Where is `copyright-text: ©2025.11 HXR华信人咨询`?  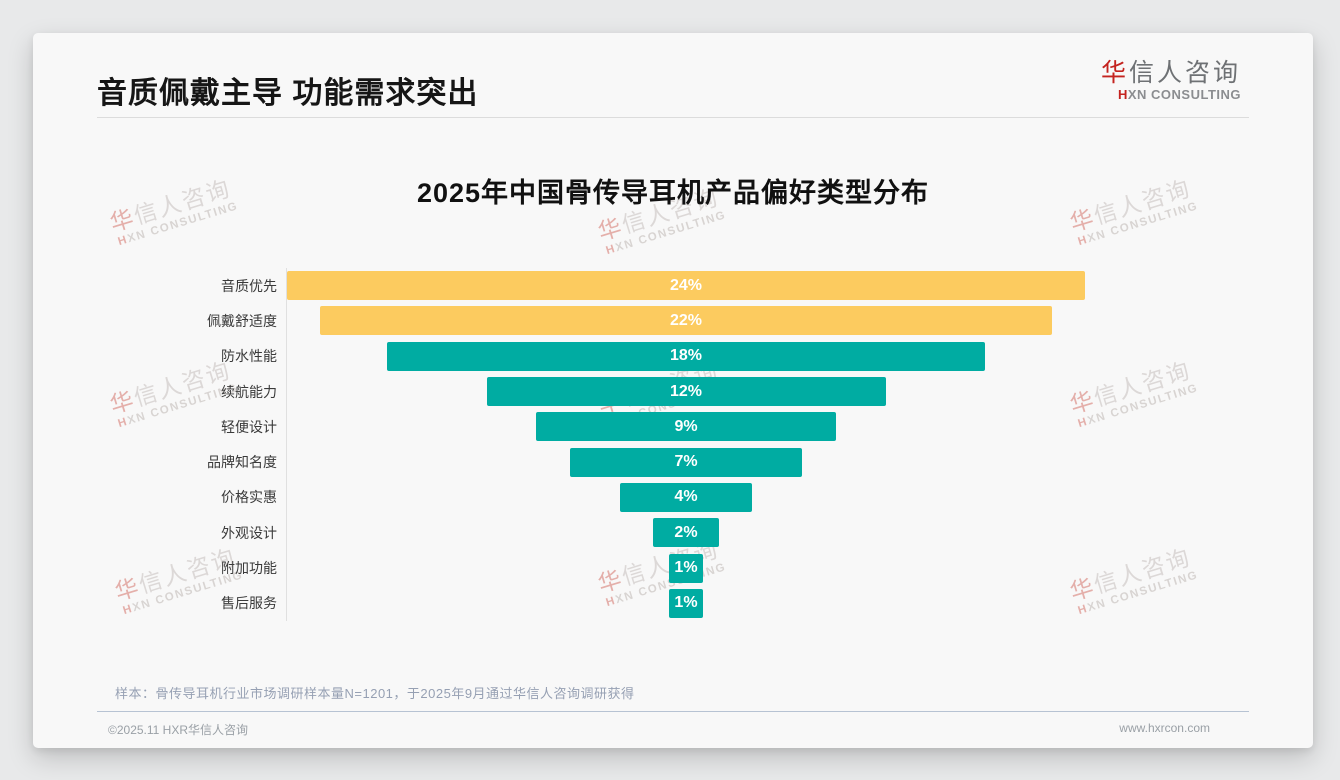 copyright-text: ©2025.11 HXR华信人咨询 is located at coordinates (178, 730).